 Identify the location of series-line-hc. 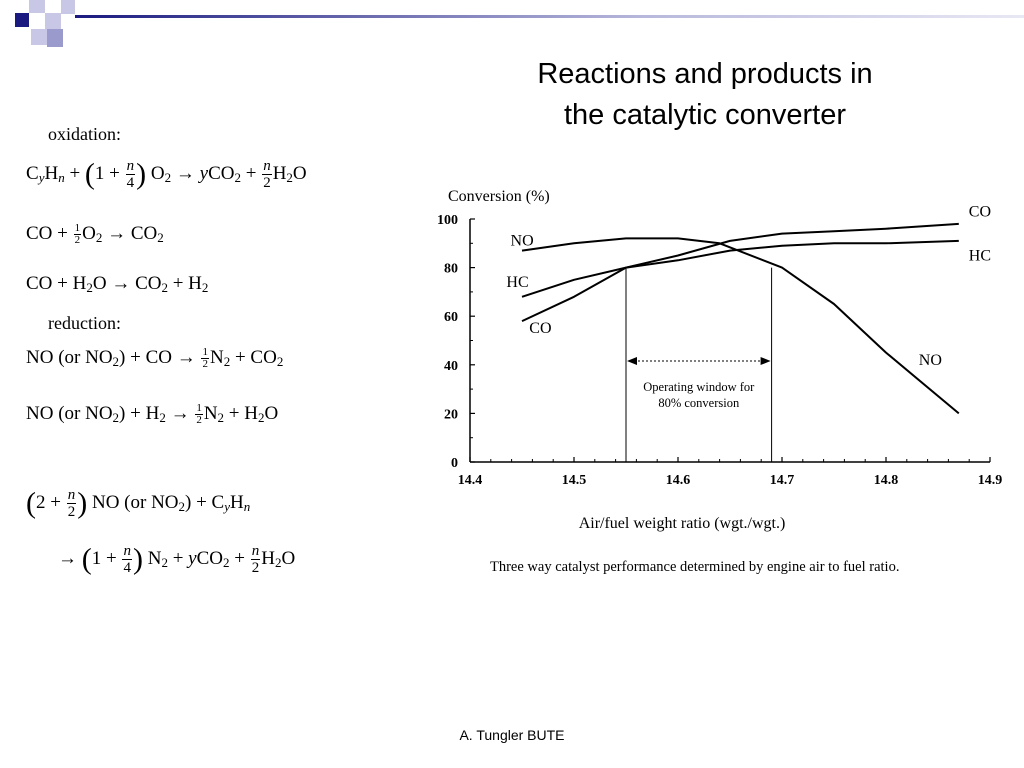
(740, 268).